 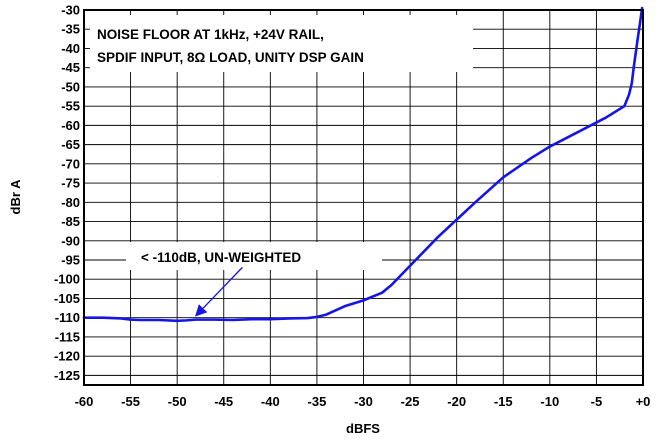 I want to click on y-tick-label: -120, so click(x=67, y=356).